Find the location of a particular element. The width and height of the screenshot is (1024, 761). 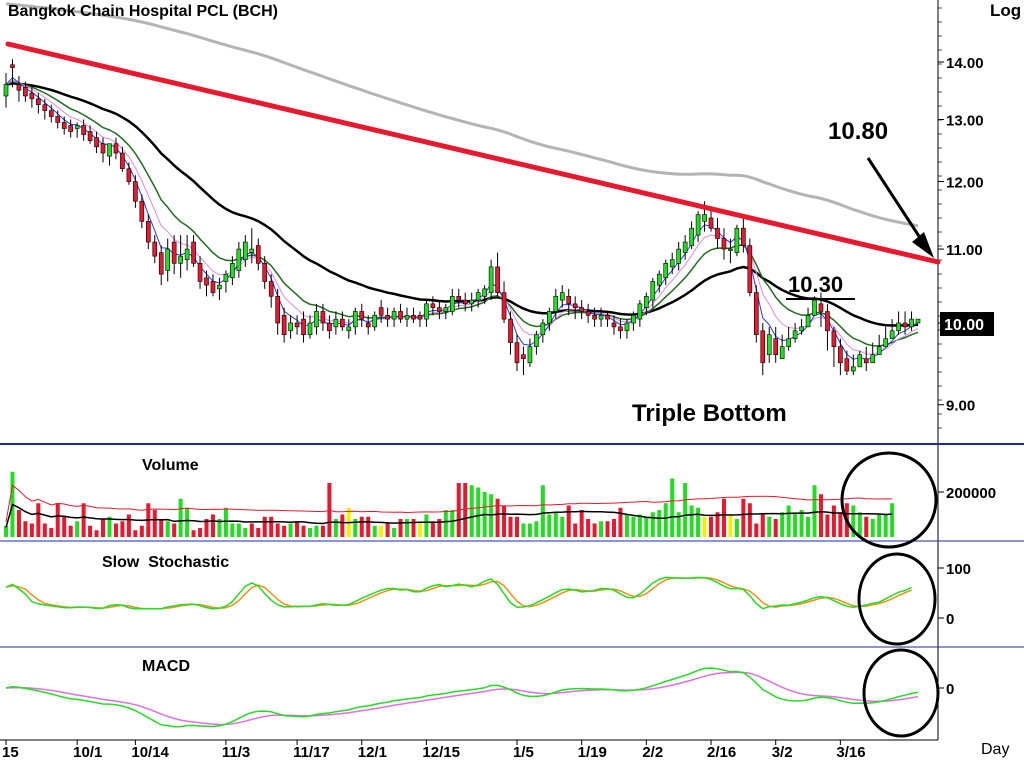

price-tick-label: 13.00 is located at coordinates (965, 120).